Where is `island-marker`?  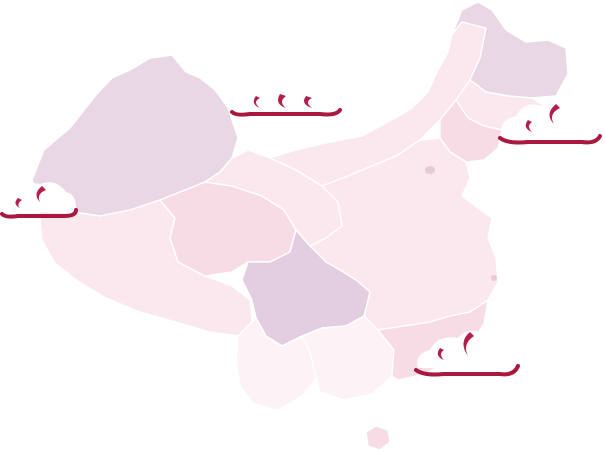
island-marker is located at coordinates (494, 278).